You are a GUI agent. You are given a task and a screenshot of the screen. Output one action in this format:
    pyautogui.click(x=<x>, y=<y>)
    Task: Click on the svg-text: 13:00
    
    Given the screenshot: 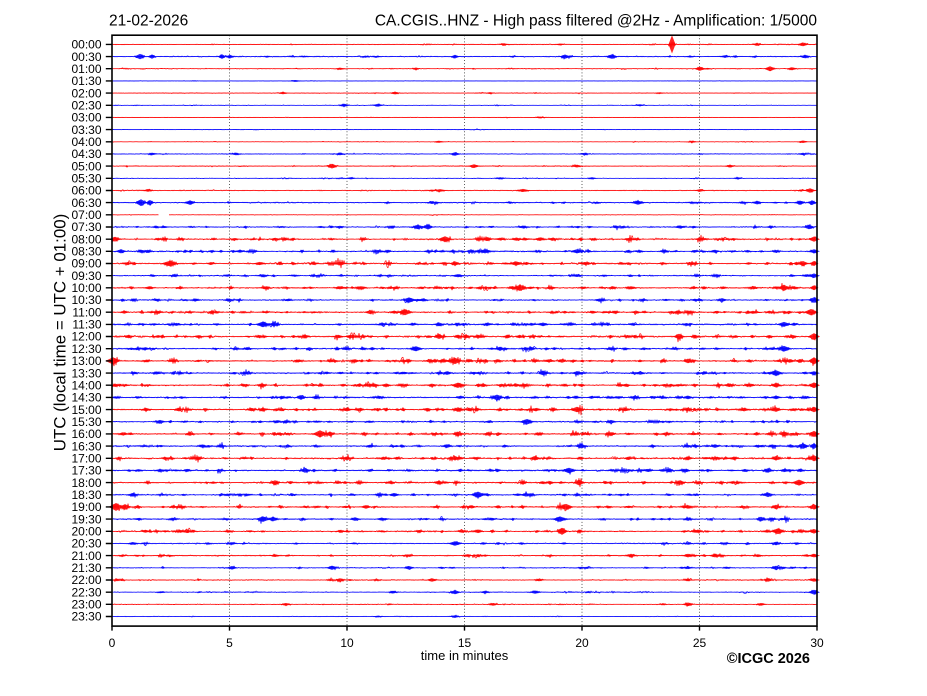 What is the action you would take?
    pyautogui.click(x=86, y=361)
    